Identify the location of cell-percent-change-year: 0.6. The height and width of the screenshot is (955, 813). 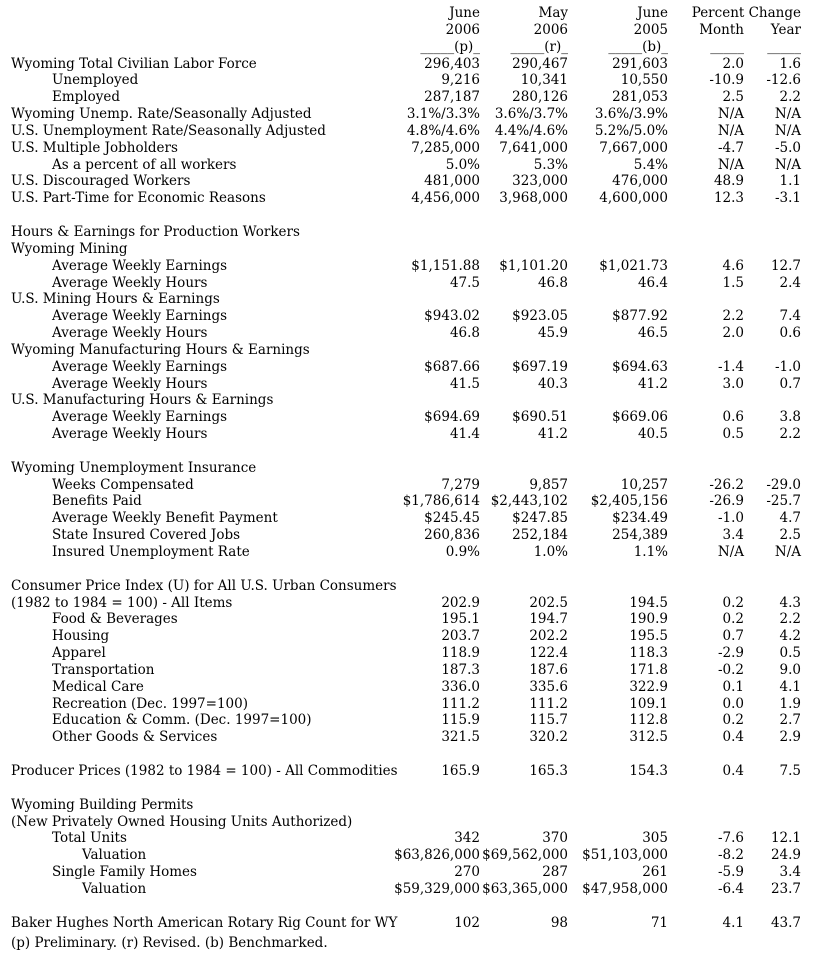
(790, 333).